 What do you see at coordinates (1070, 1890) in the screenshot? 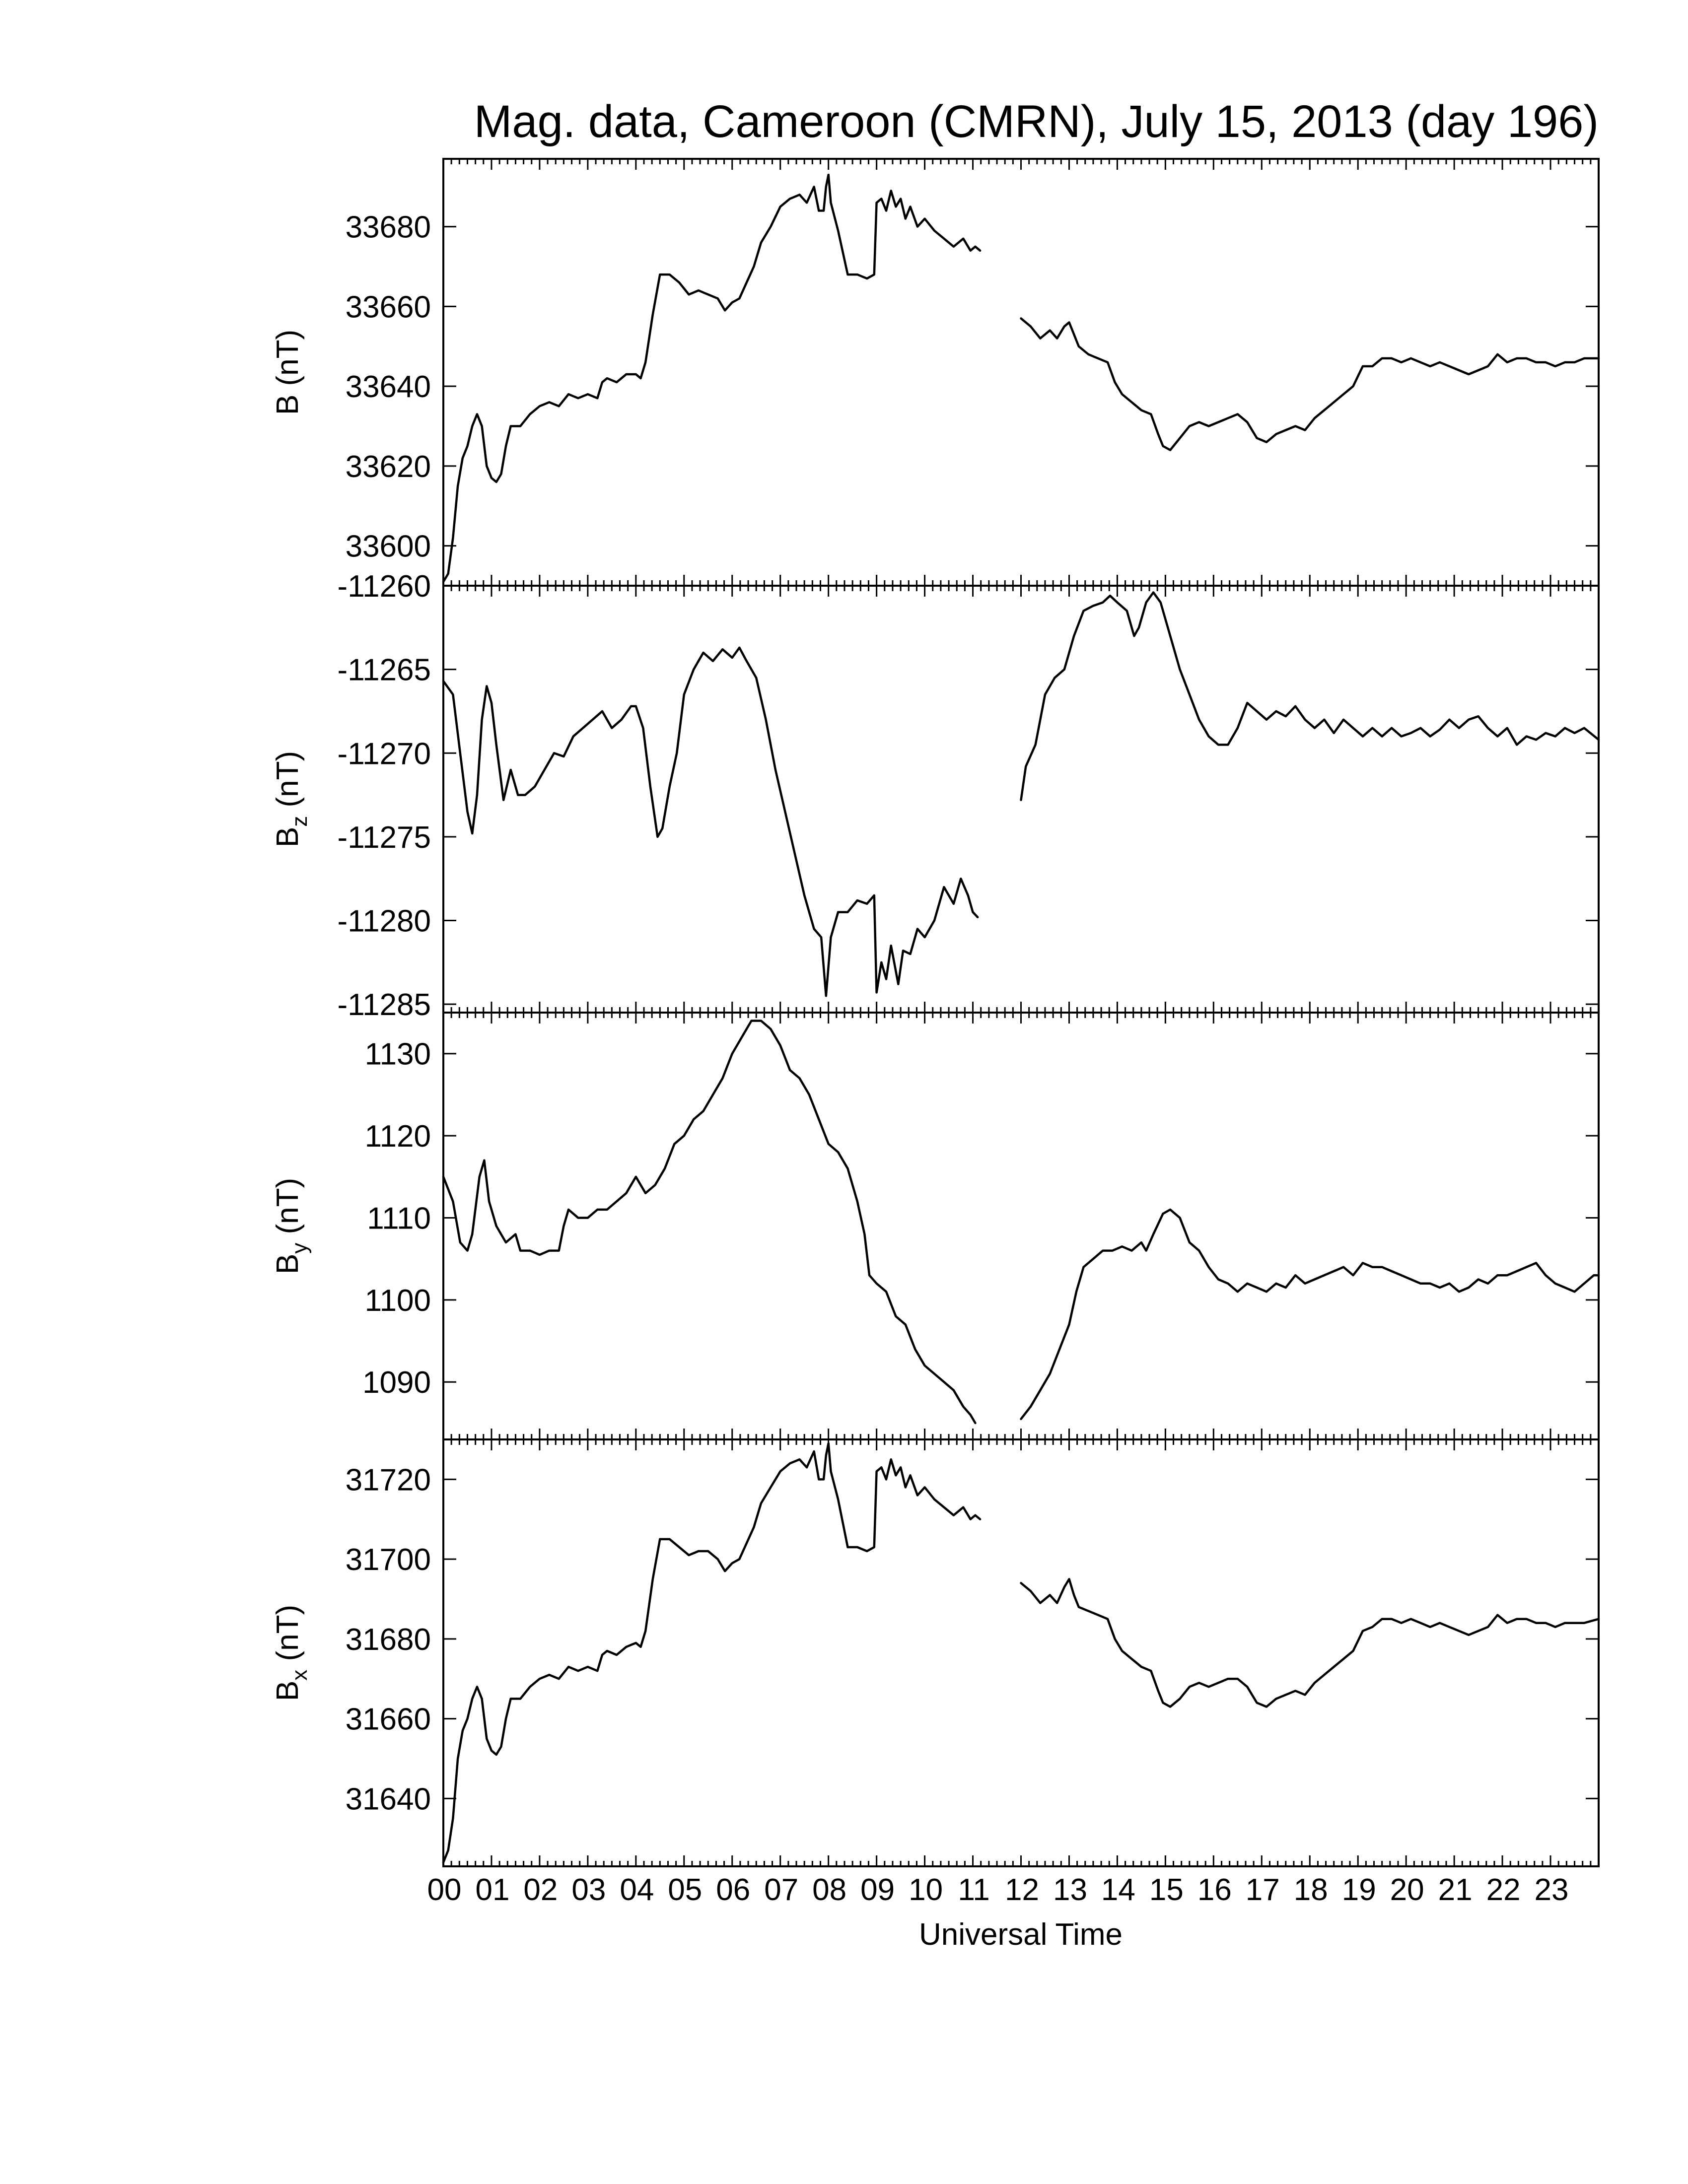
I see `x-tick-label: 13` at bounding box center [1070, 1890].